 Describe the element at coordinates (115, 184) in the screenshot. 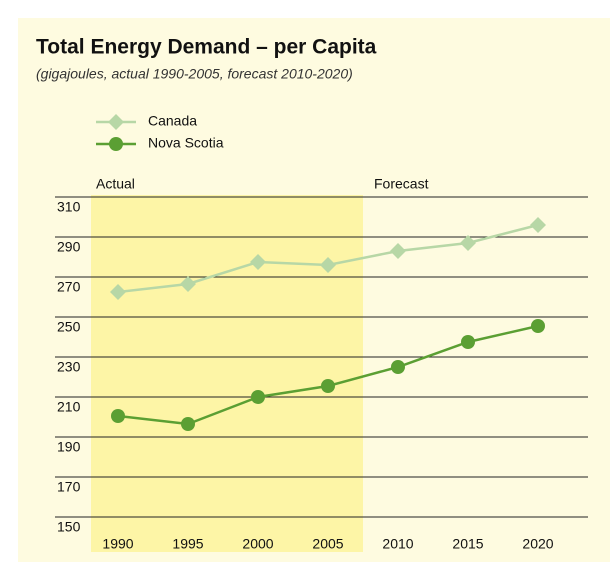

I see `annotation: Actual` at that location.